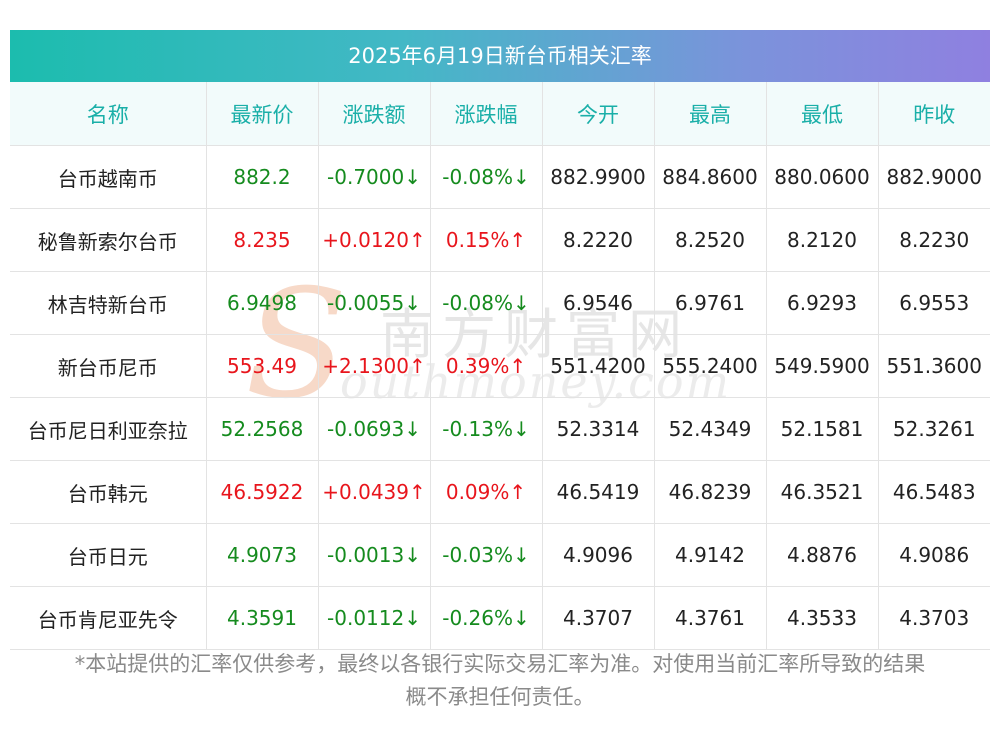 This screenshot has width=1000, height=733. What do you see at coordinates (822, 555) in the screenshot?
I see `cell-low: 4.8876` at bounding box center [822, 555].